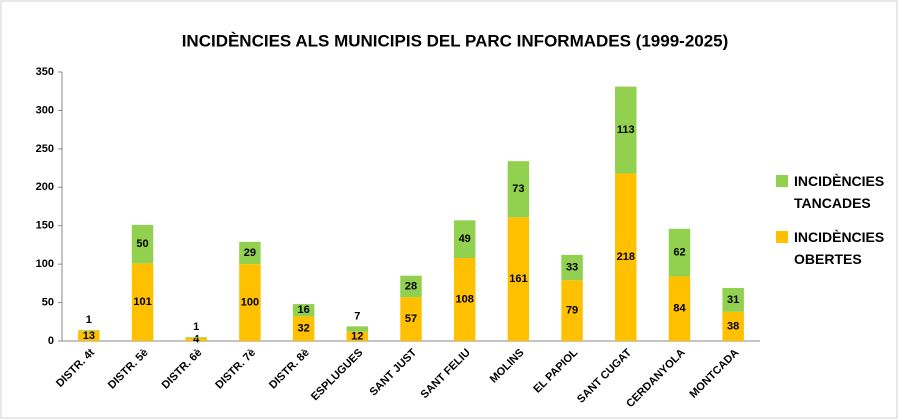 This screenshot has width=898, height=419. I want to click on data-label: 28, so click(411, 286).